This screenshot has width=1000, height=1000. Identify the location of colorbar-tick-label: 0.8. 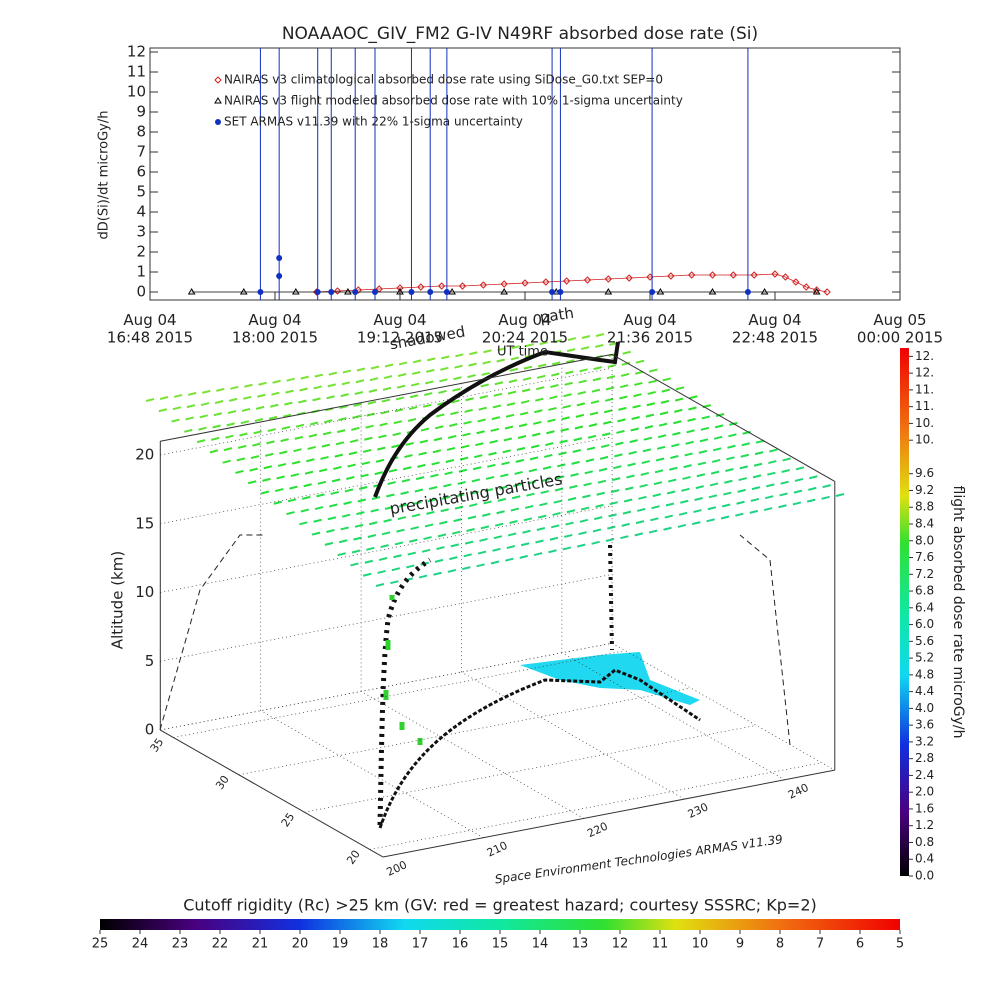
(924, 842).